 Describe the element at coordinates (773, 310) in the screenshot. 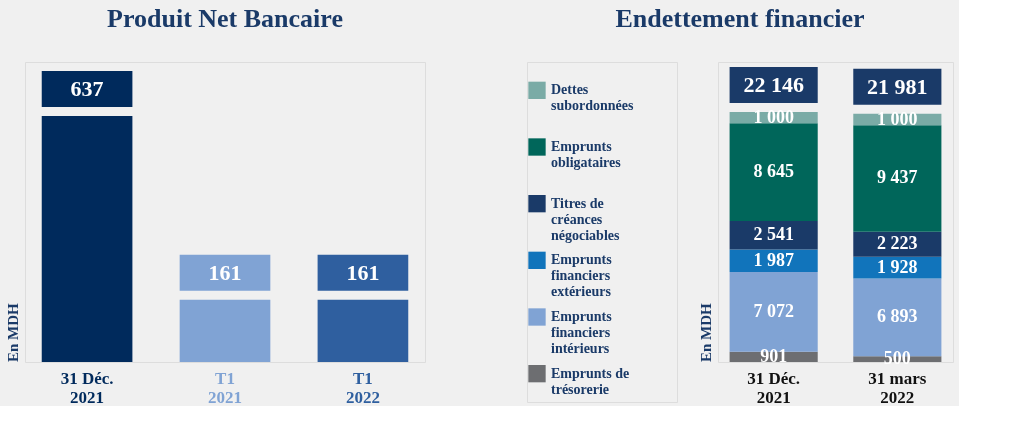

I see `data-label: 7 072` at that location.